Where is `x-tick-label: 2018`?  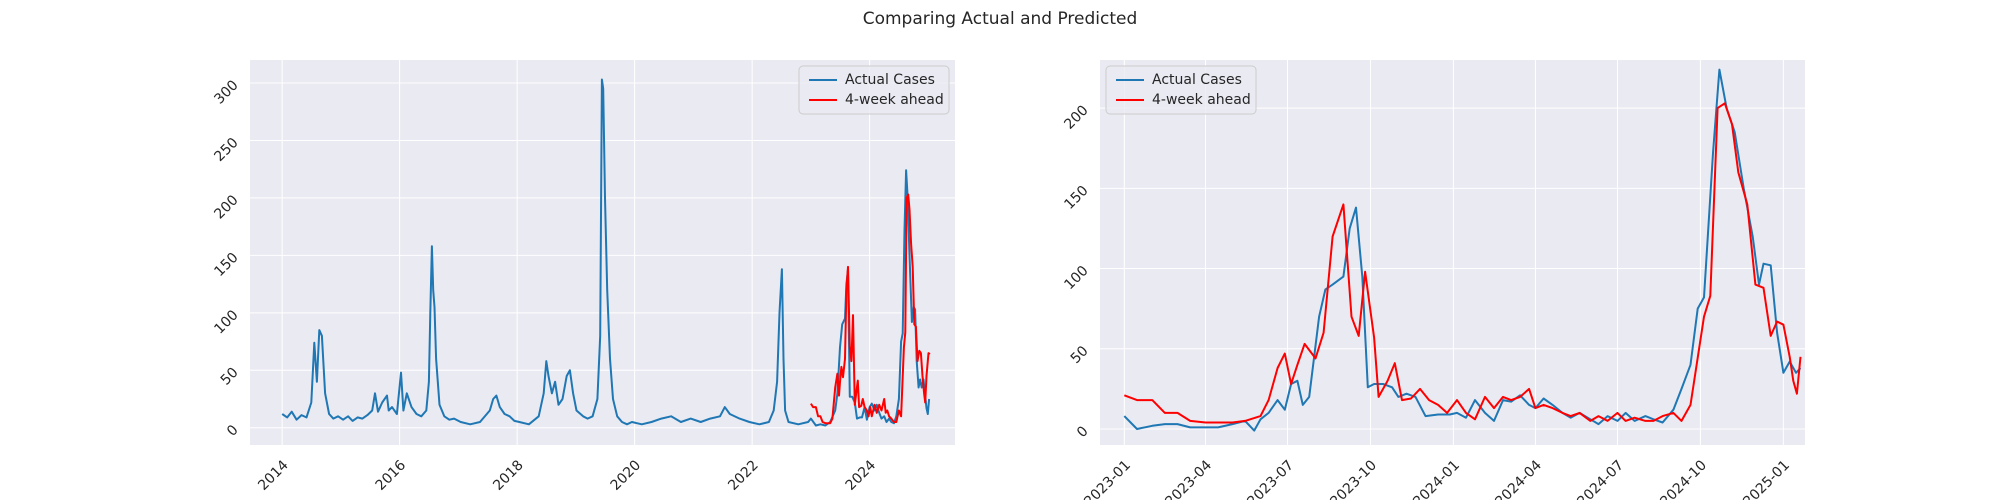
x-tick-label: 2018 is located at coordinates (508, 475).